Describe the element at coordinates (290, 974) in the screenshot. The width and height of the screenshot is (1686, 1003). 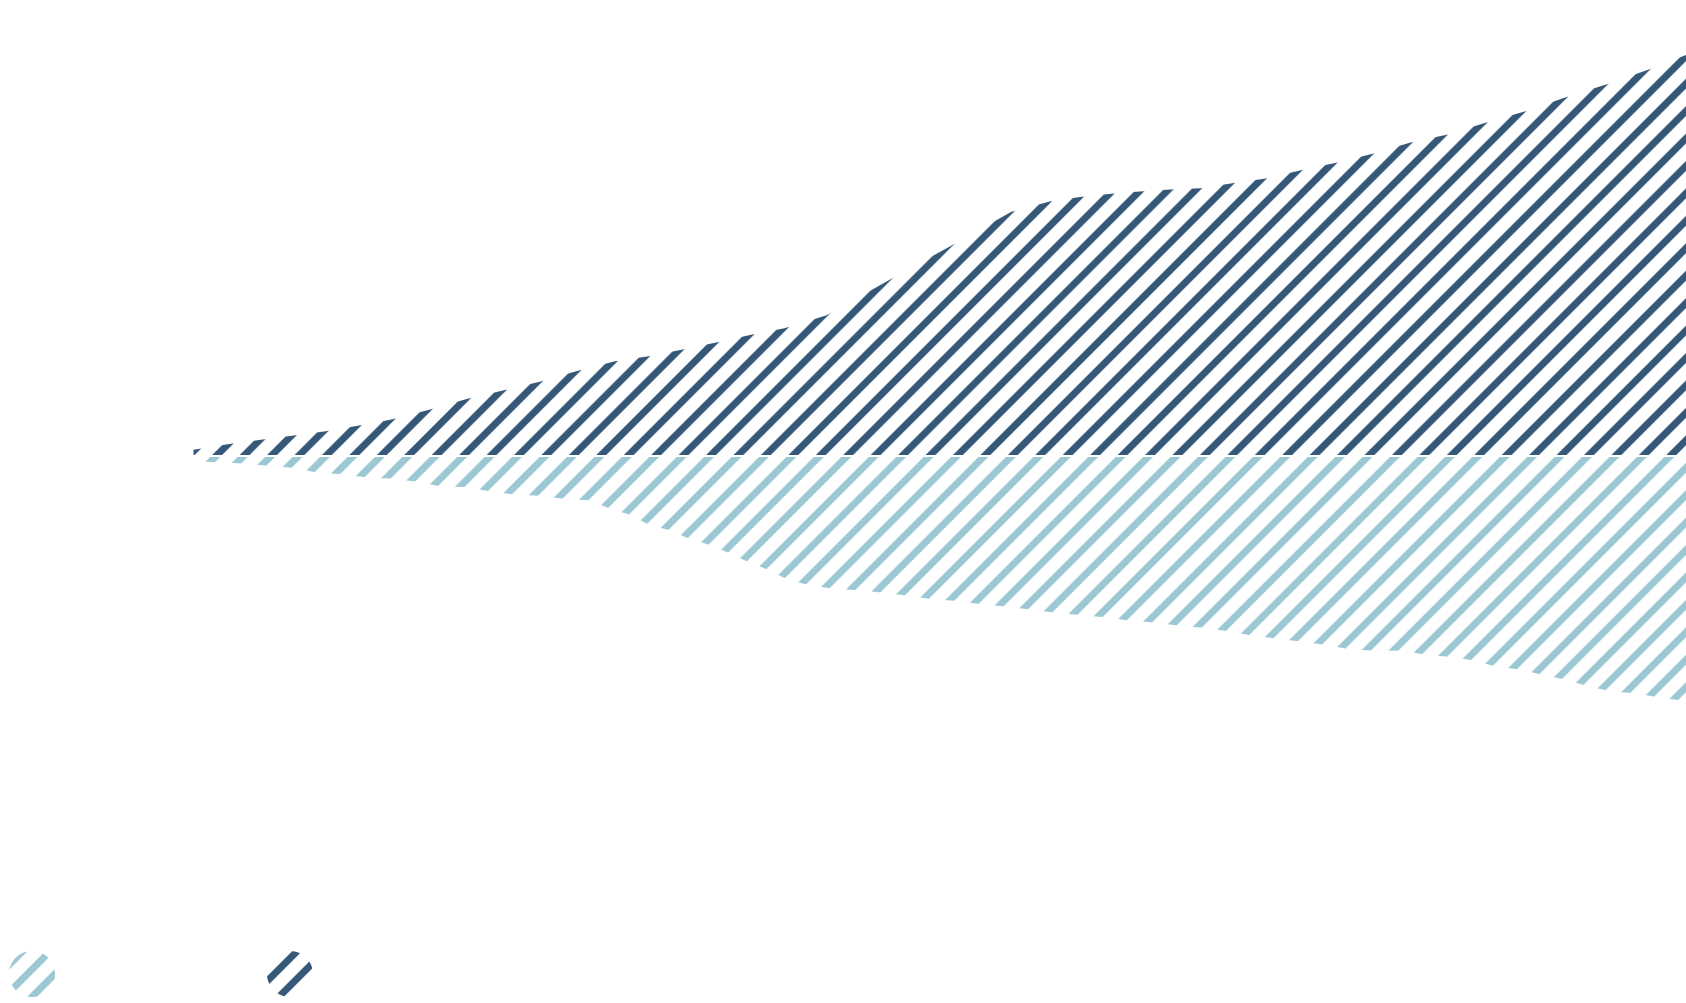
I see `legend-swatch-dark-icon` at that location.